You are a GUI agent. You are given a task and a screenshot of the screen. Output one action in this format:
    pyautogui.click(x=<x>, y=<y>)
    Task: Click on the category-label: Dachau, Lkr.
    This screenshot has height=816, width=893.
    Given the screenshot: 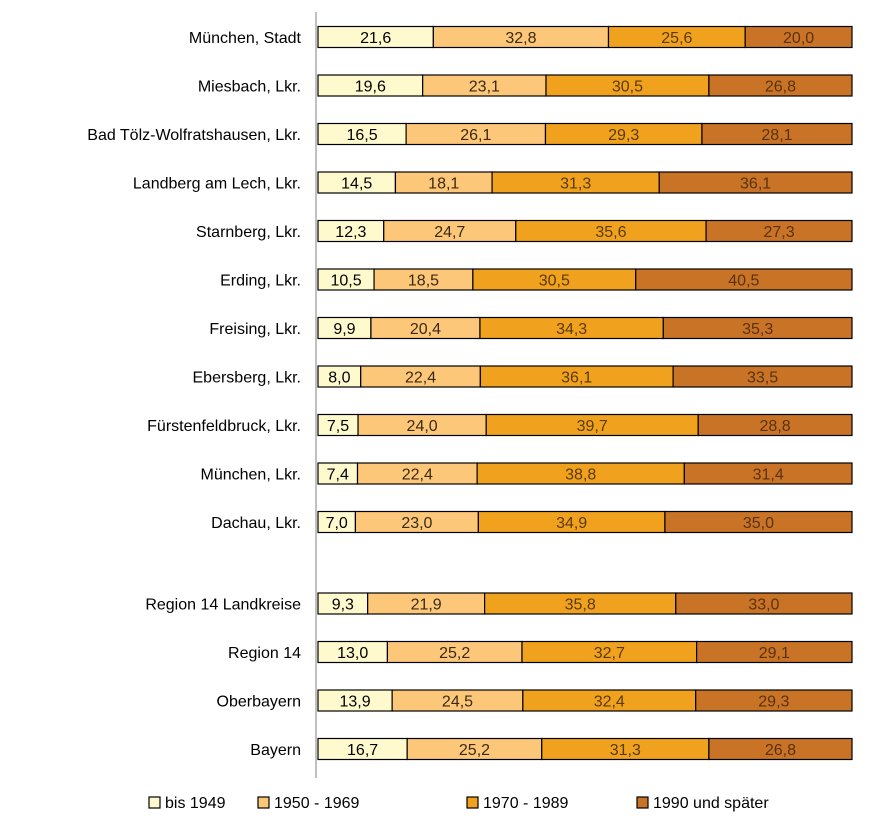 What is the action you would take?
    pyautogui.click(x=256, y=523)
    